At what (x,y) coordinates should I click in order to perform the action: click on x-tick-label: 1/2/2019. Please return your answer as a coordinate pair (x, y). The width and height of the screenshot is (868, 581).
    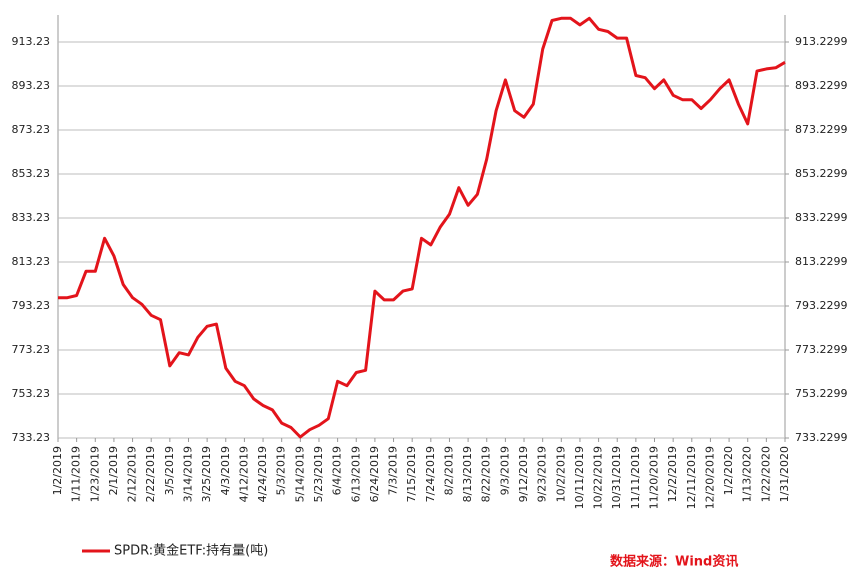
    Looking at the image, I should click on (57, 470).